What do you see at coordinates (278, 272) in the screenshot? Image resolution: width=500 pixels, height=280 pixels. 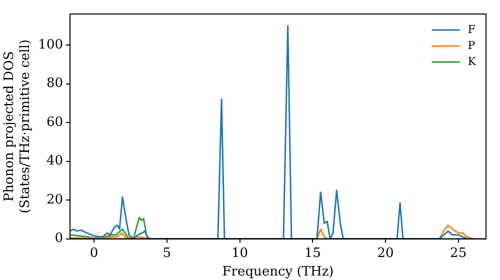 I see `x-axis-title: Frequency (THz)` at bounding box center [278, 272].